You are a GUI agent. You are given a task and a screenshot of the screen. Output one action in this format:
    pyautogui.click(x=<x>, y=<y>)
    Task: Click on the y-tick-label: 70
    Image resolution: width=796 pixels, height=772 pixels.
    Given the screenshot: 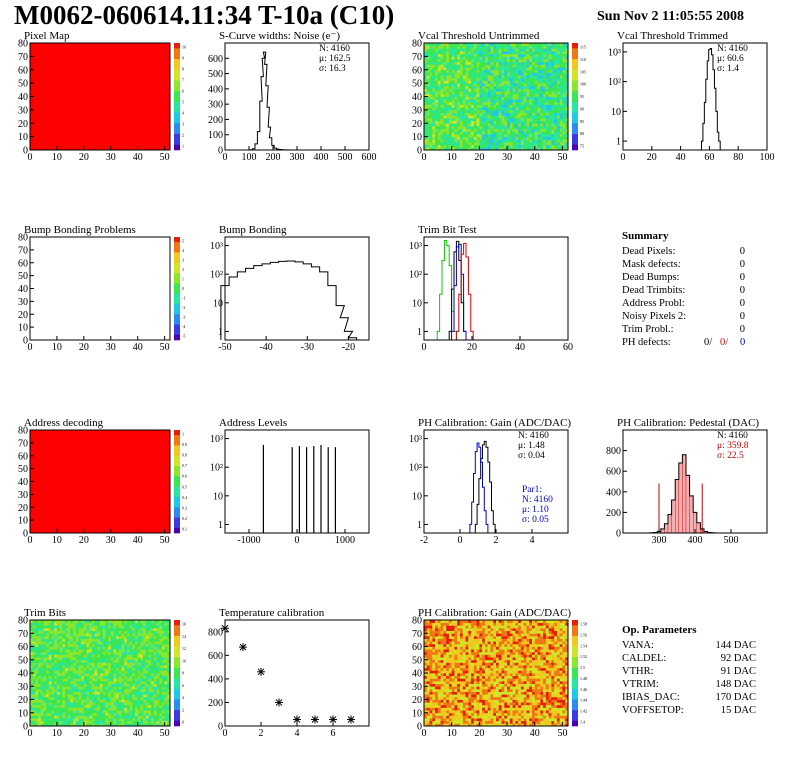 What is the action you would take?
    pyautogui.click(x=23, y=443)
    